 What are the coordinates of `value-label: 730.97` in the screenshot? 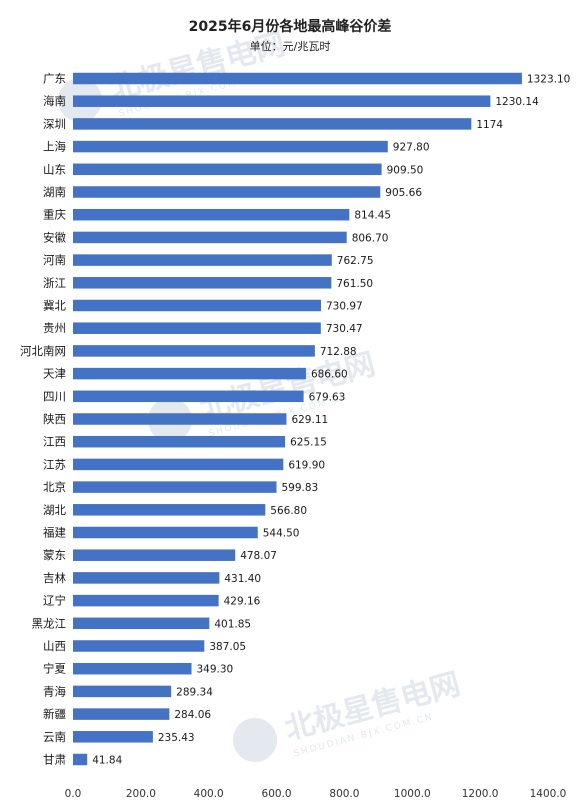 It's located at (344, 307).